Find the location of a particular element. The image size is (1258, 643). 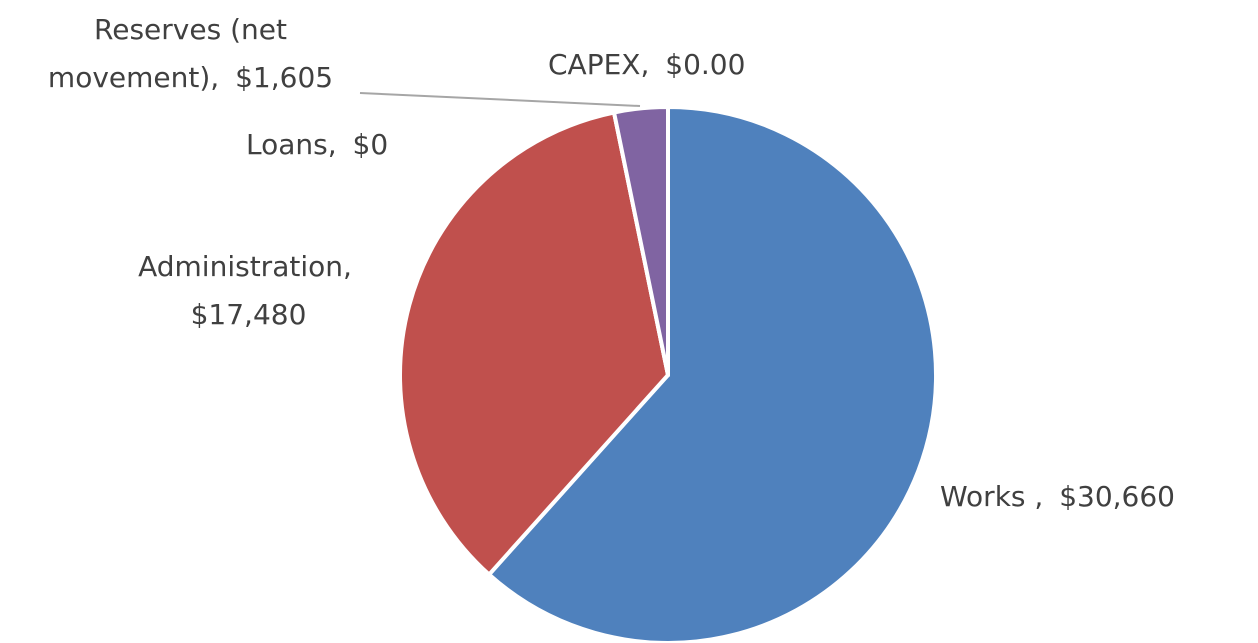

data-label: Reserves (net movement), $1,605 is located at coordinates (190, 54).